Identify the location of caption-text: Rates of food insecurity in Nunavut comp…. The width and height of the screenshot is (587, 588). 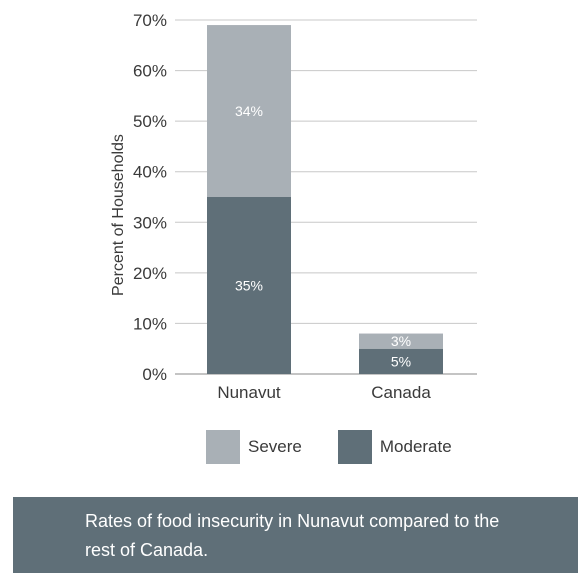
(292, 535).